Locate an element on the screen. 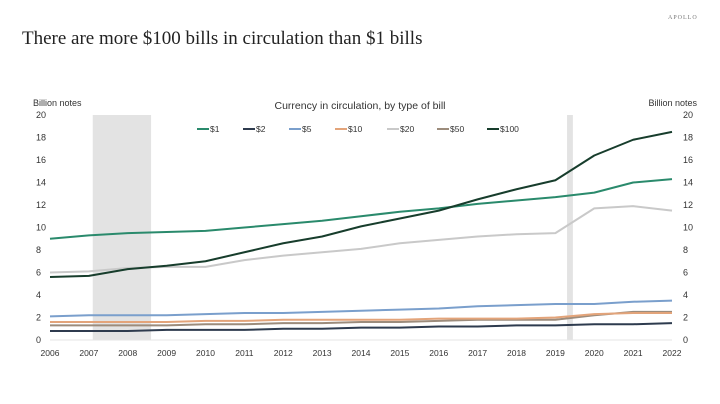 The image size is (720, 404). y-axis-label-right: Billion notes is located at coordinates (672, 103).